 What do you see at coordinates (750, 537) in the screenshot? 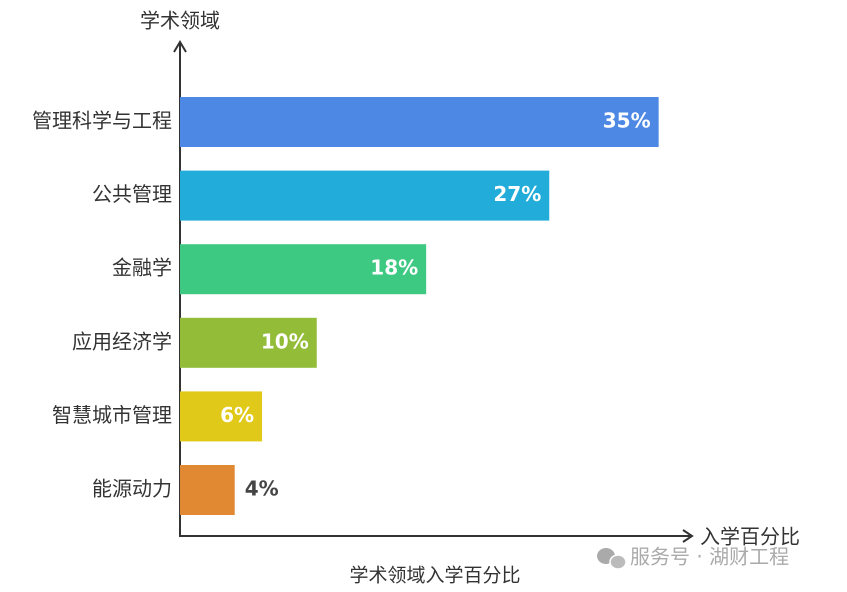
I see `x-axis-title: 入学百分比` at bounding box center [750, 537].